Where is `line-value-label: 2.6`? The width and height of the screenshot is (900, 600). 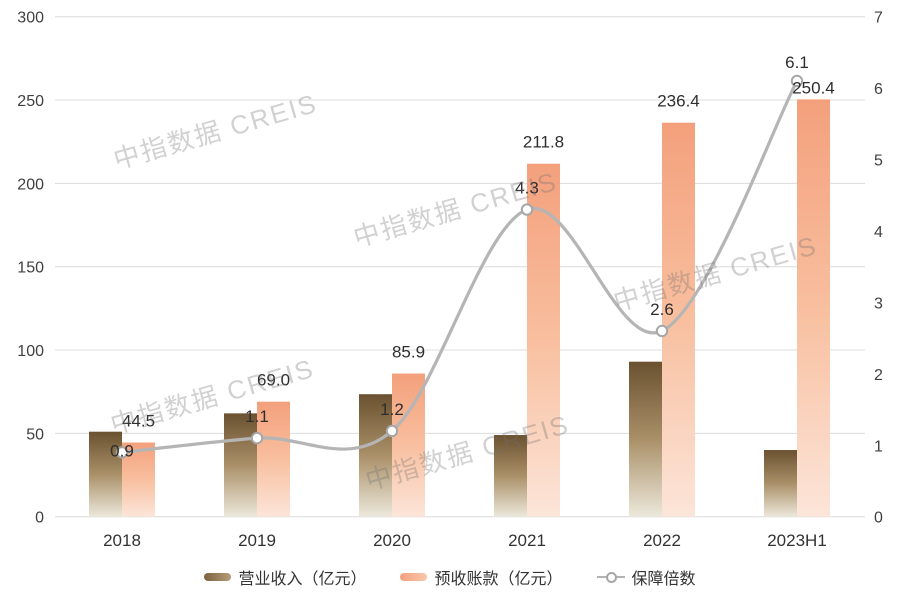 line-value-label: 2.6 is located at coordinates (662, 309).